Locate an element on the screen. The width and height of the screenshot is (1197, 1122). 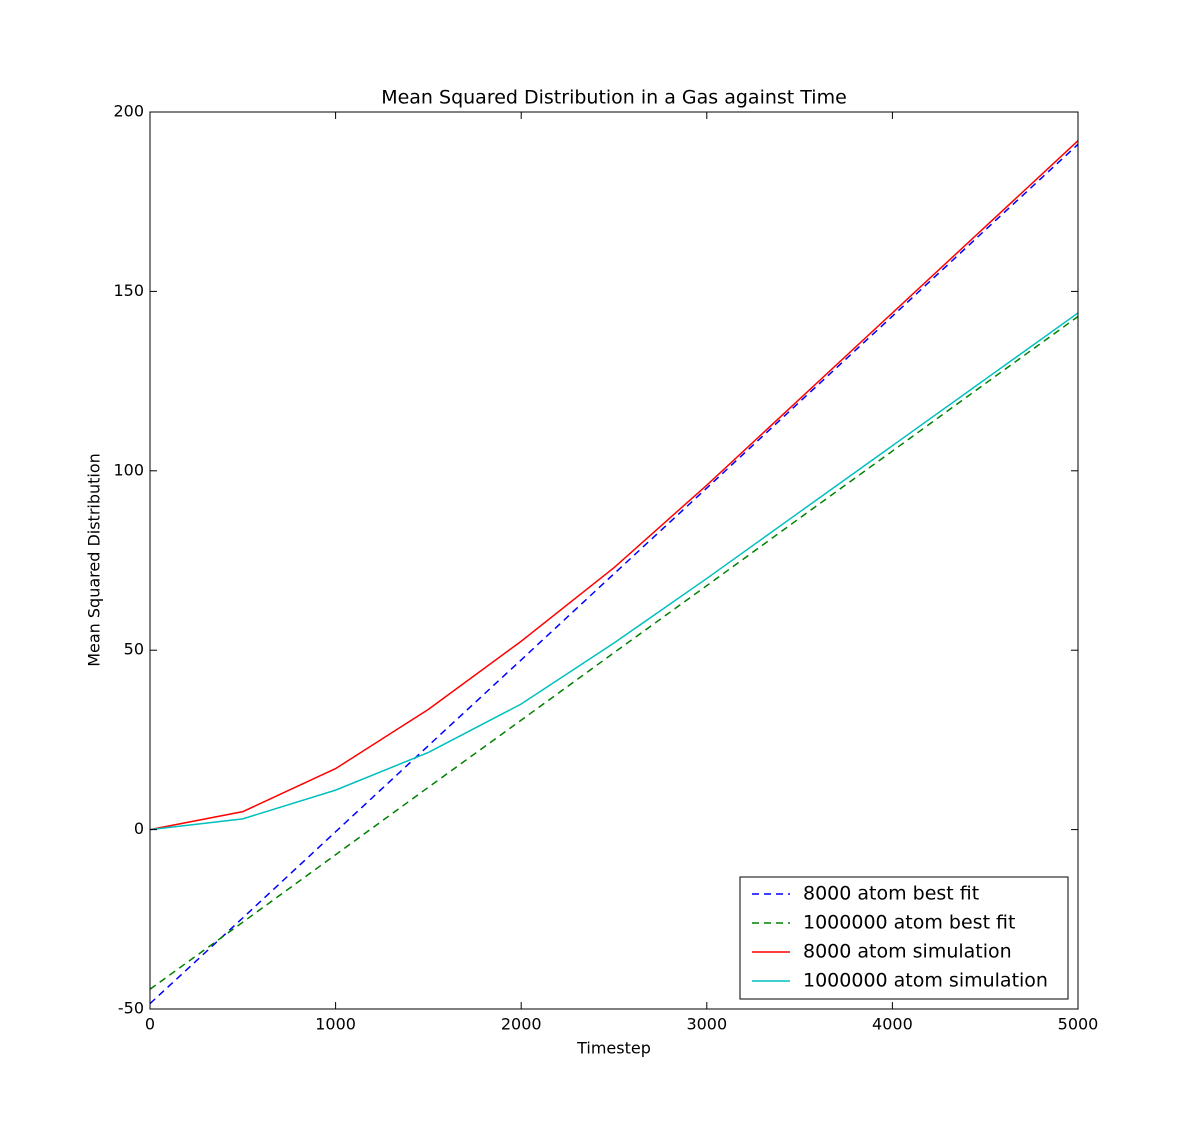
legend-label: 8000 atom best fit is located at coordinates (891, 894).